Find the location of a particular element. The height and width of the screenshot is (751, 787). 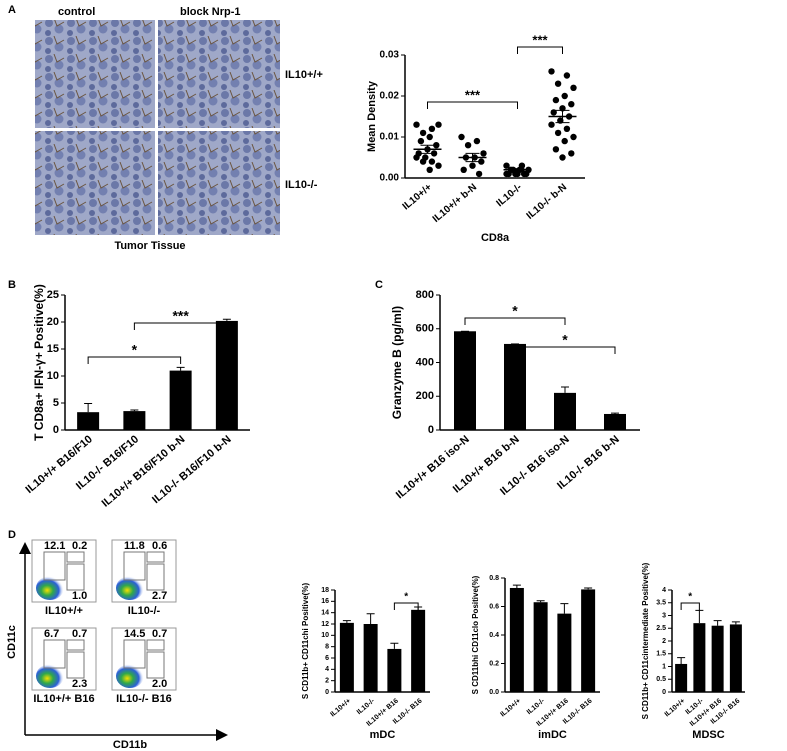

quadrant-value: 0.7 is located at coordinates (159, 634).